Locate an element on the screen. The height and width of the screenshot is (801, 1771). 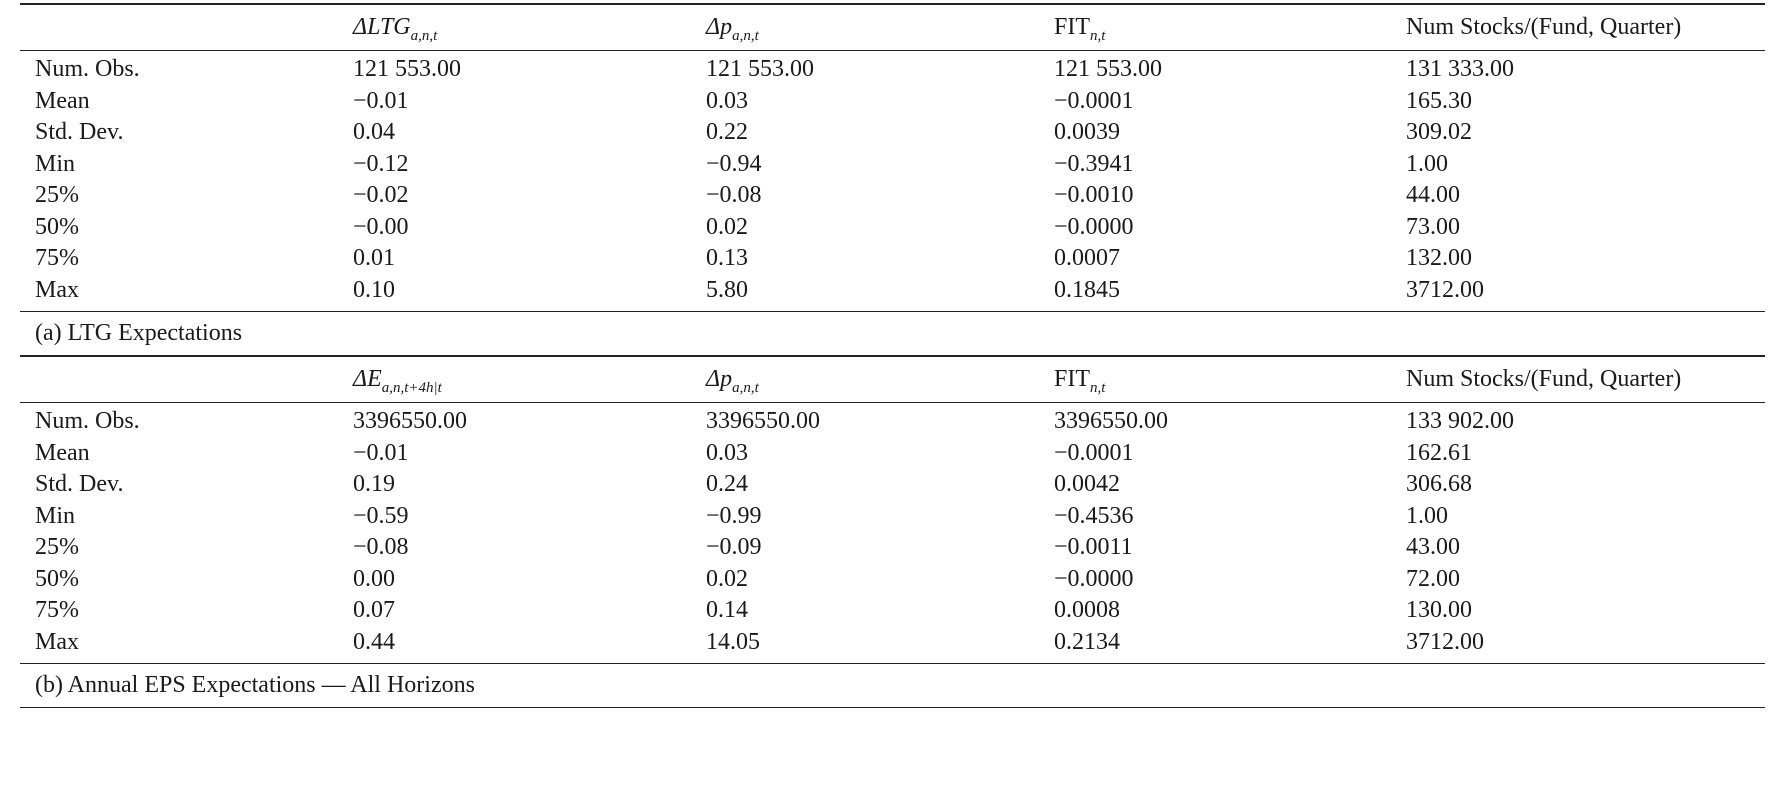
row-label: 25% is located at coordinates (57, 195).